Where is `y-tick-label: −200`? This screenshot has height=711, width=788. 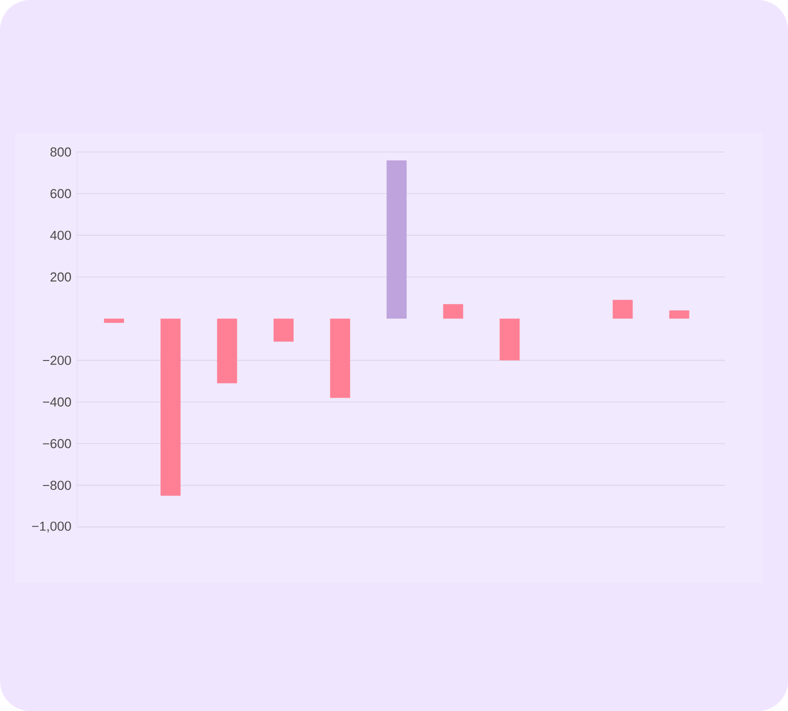 y-tick-label: −200 is located at coordinates (56, 360).